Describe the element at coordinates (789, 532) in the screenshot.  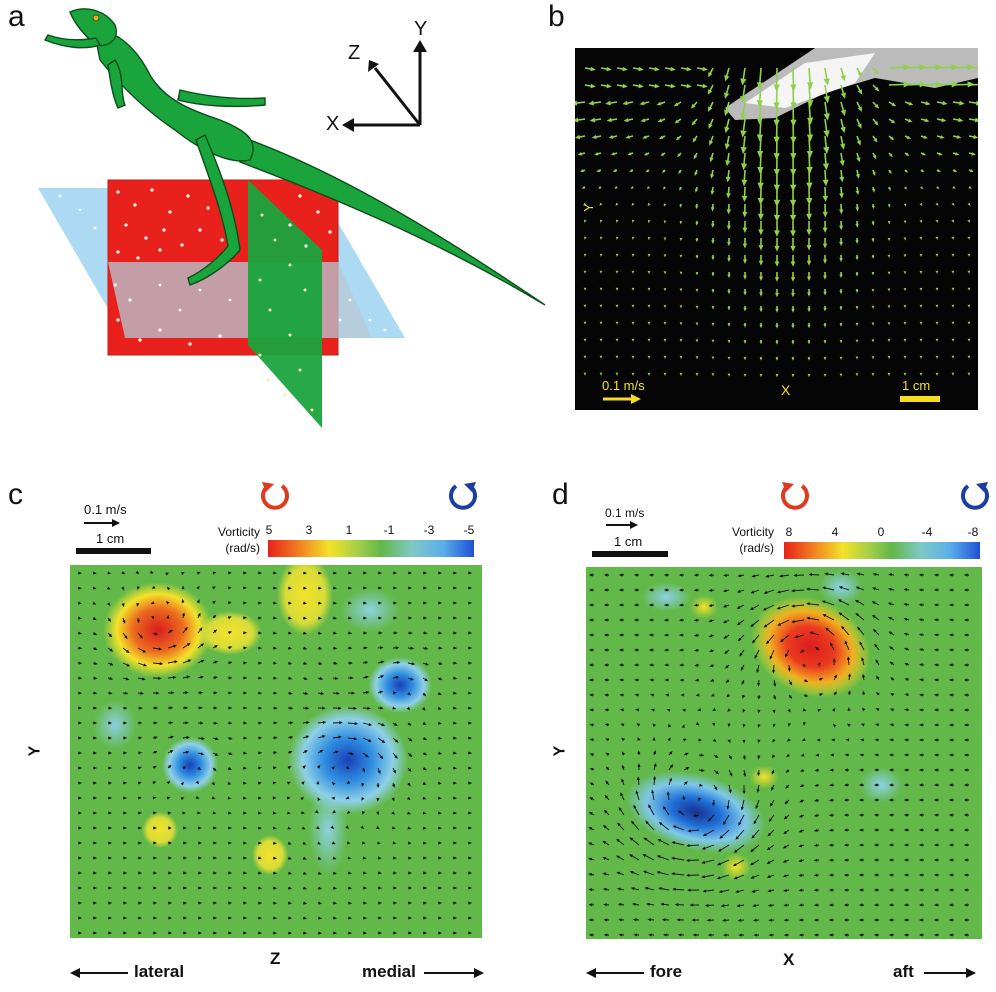
I see `colorbar-tick-d: 8` at that location.